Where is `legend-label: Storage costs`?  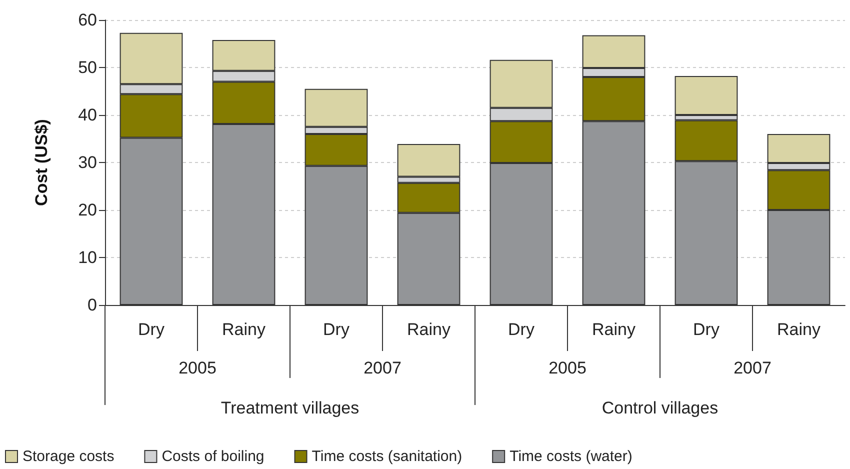 legend-label: Storage costs is located at coordinates (68, 456).